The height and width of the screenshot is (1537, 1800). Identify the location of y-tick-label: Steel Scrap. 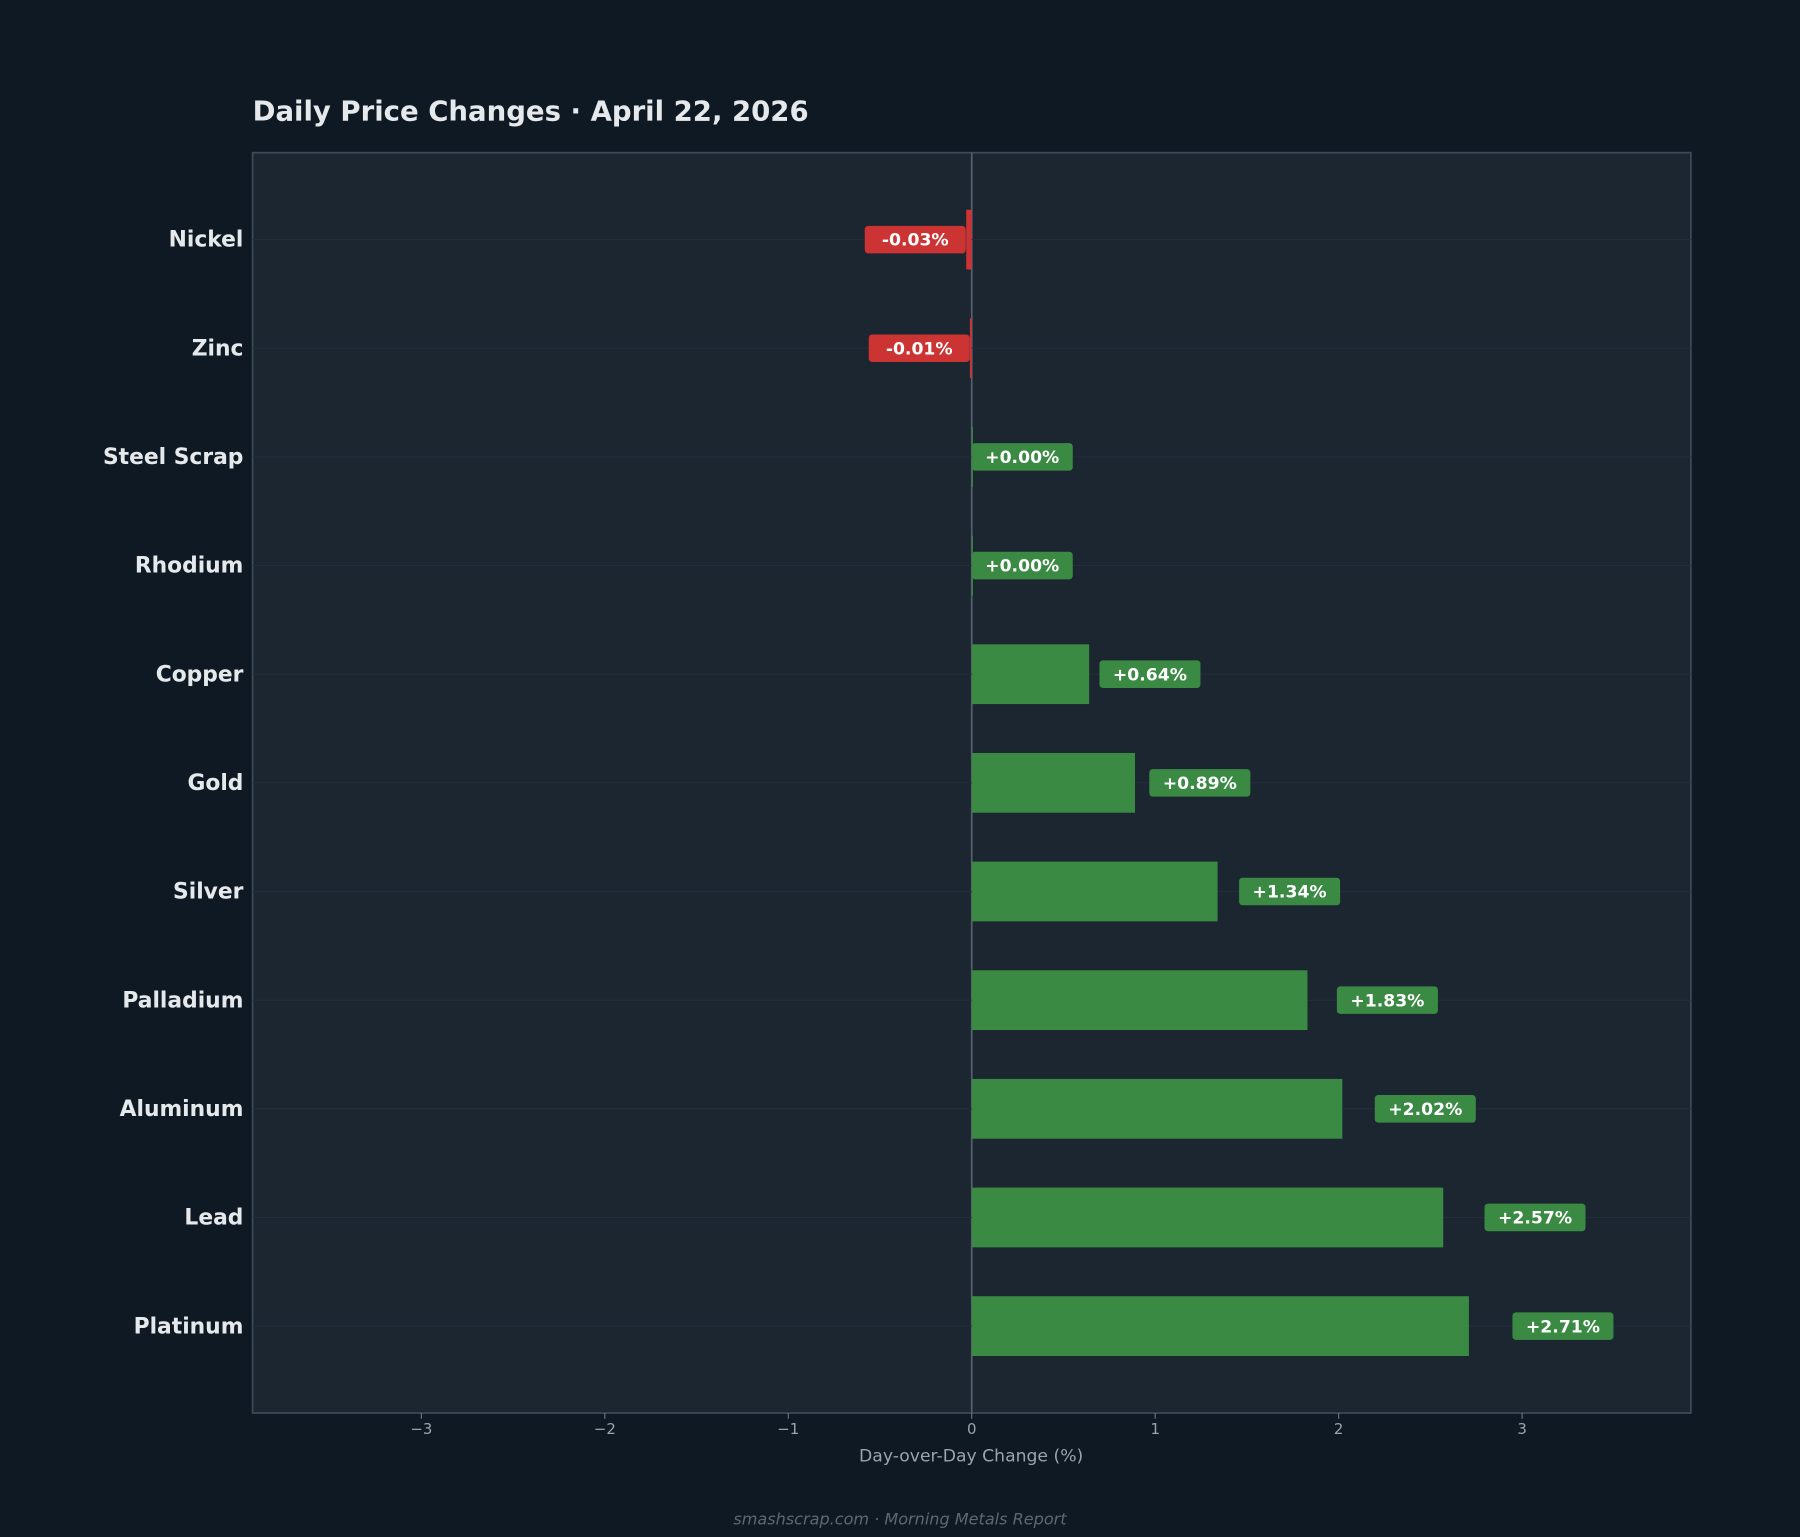
(173, 457).